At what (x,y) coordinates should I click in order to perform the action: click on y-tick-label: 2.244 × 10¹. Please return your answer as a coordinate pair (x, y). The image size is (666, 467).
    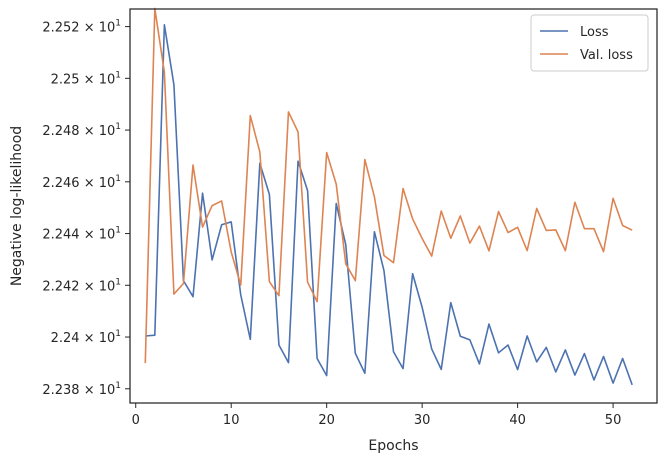
    Looking at the image, I should click on (81, 234).